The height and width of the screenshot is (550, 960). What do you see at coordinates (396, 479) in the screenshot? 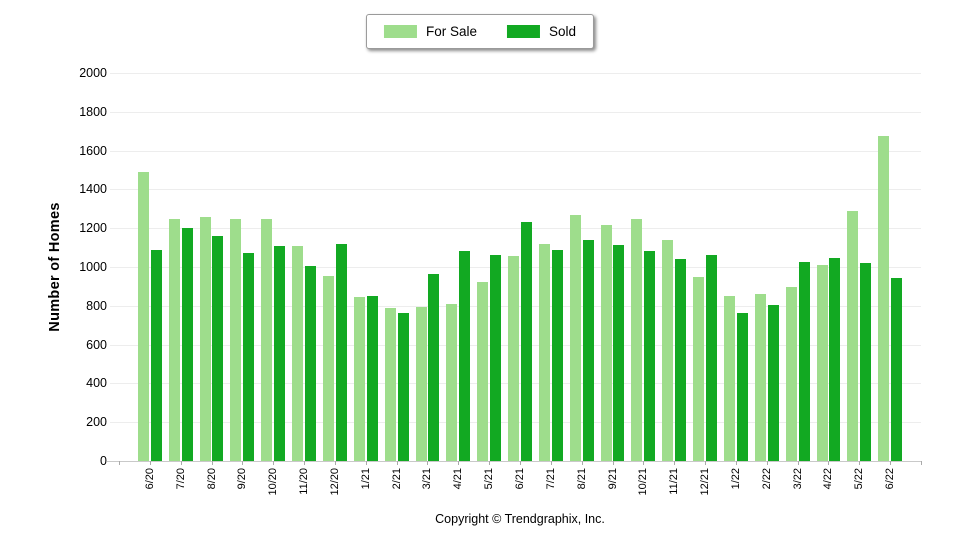
I see `x-tick-label: 2/21` at bounding box center [396, 479].